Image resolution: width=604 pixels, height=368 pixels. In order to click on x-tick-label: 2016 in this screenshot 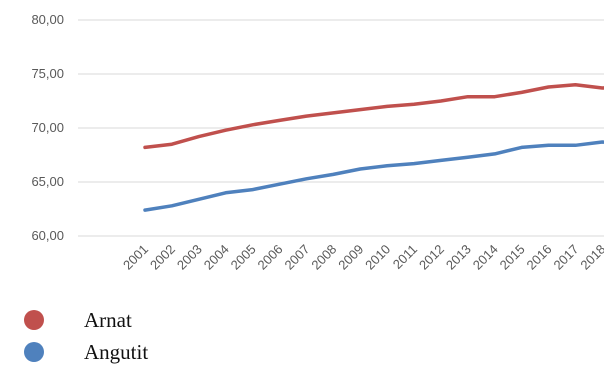, I will do `click(539, 257)`.